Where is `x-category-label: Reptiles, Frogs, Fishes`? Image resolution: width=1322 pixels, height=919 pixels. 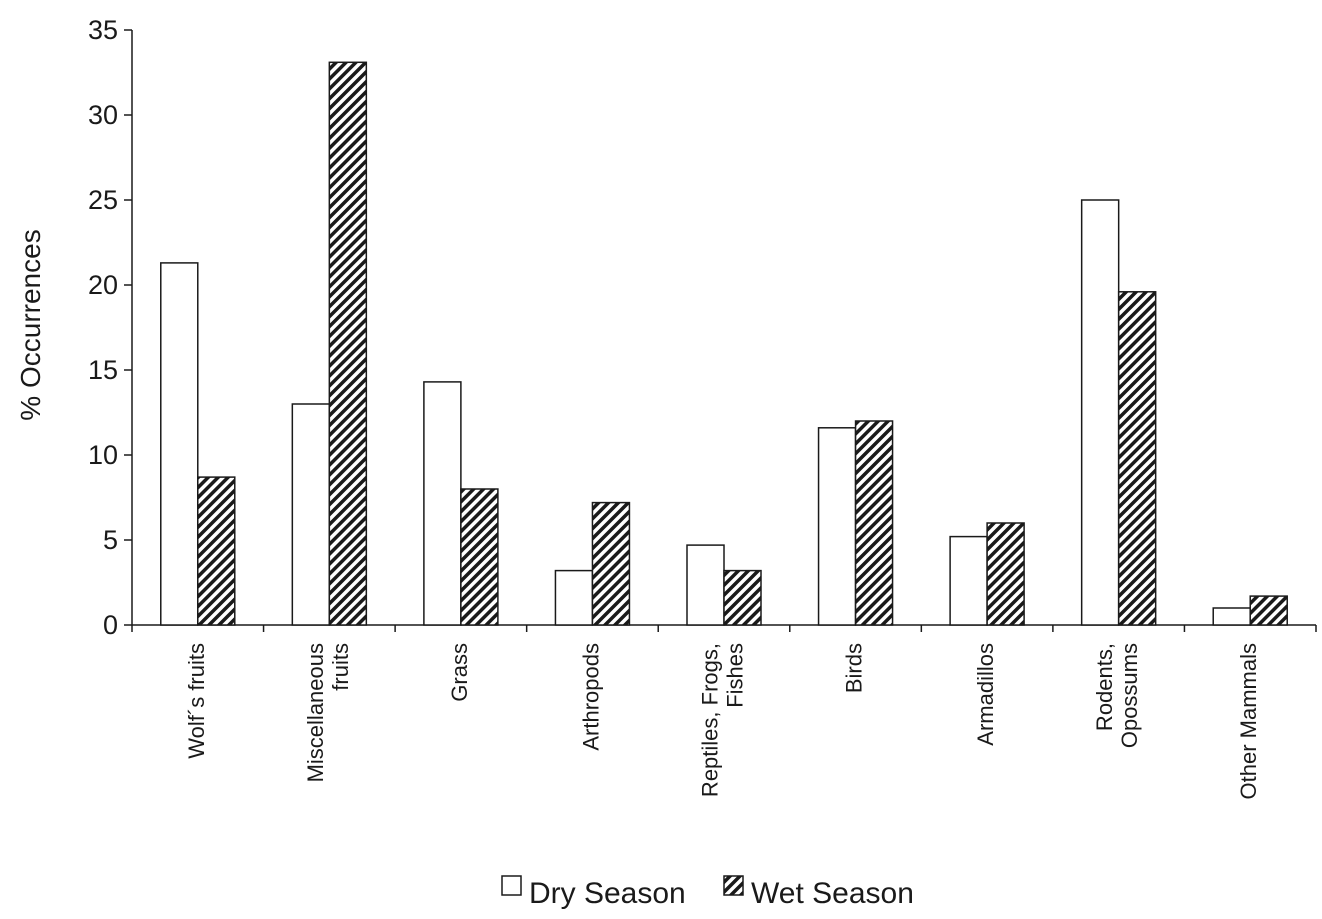
x-category-label: Reptiles, Frogs, Fishes is located at coordinates (723, 720).